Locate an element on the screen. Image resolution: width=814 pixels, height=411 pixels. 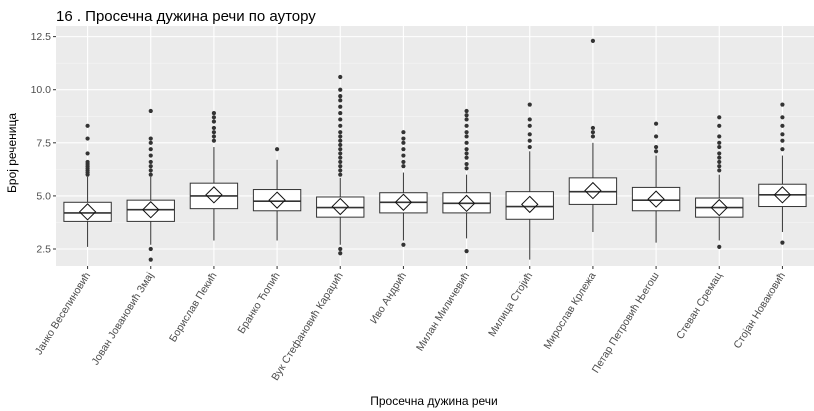
y-tick-label: 7.5 is located at coordinates (43, 143).